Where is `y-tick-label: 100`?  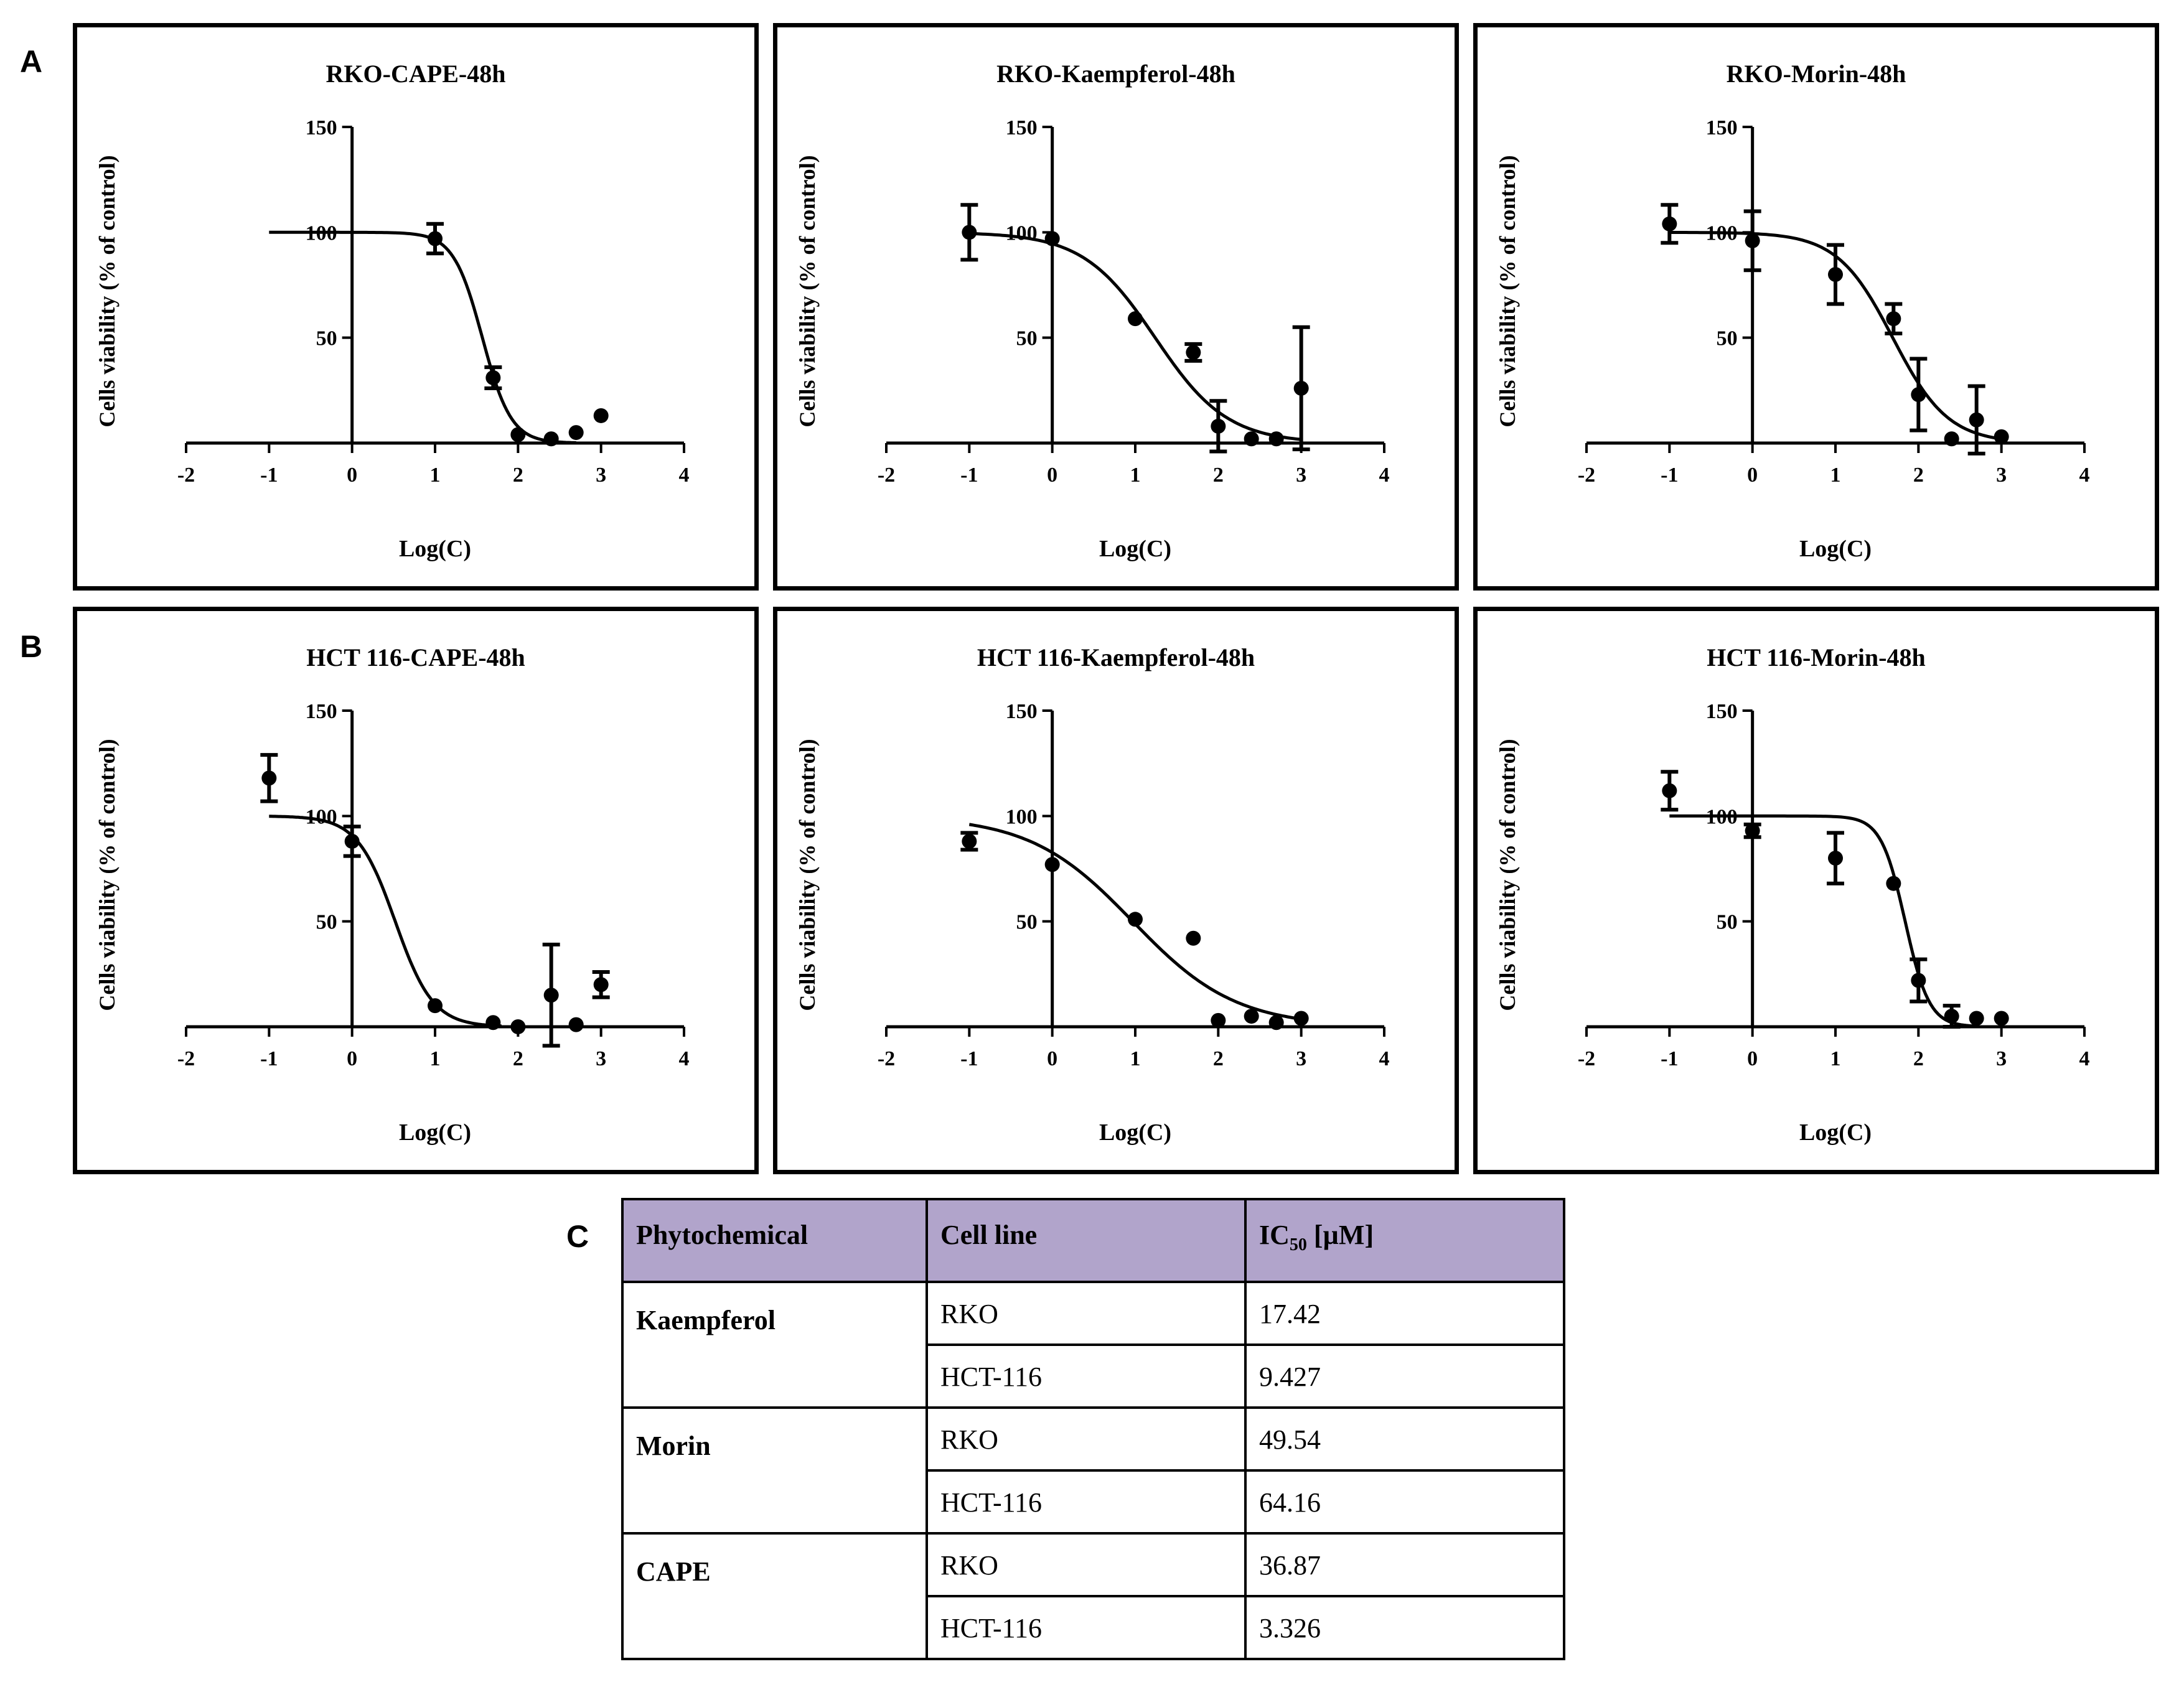 y-tick-label: 100 is located at coordinates (1022, 233).